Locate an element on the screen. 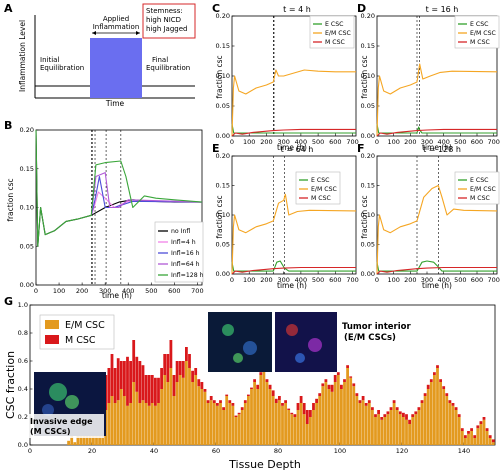  chart-d-xtick-label: 700 is located at coordinates (493, 142).